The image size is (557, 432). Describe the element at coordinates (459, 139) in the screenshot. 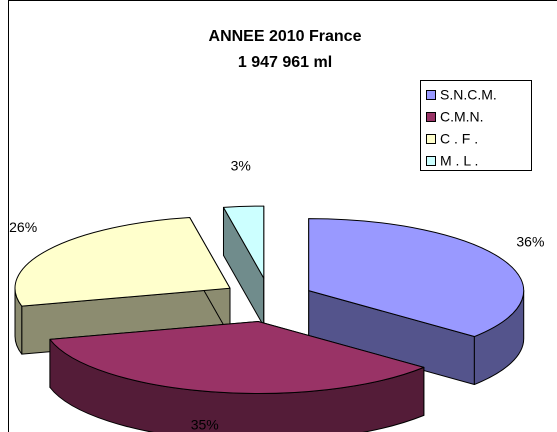

I see `legend-label: C . F .` at that location.